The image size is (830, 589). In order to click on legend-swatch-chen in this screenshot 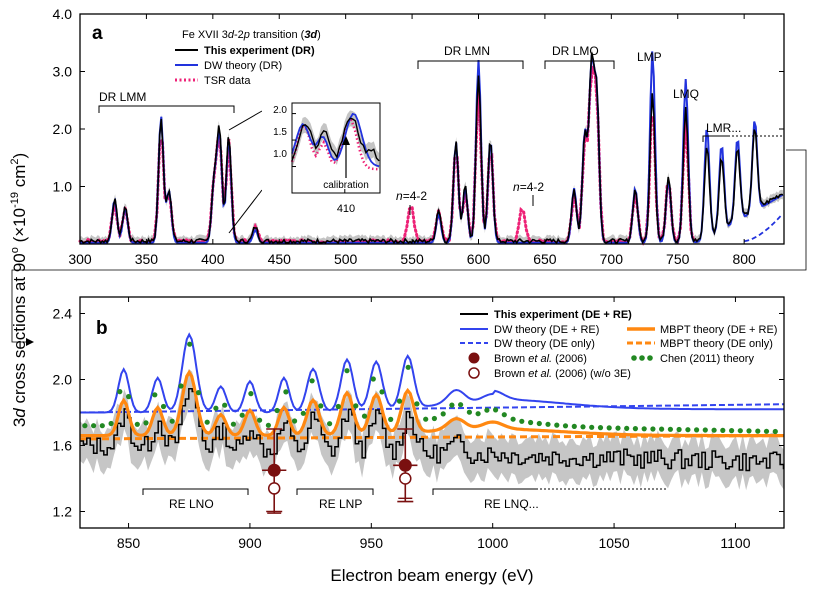, I will do `click(650, 358)`.